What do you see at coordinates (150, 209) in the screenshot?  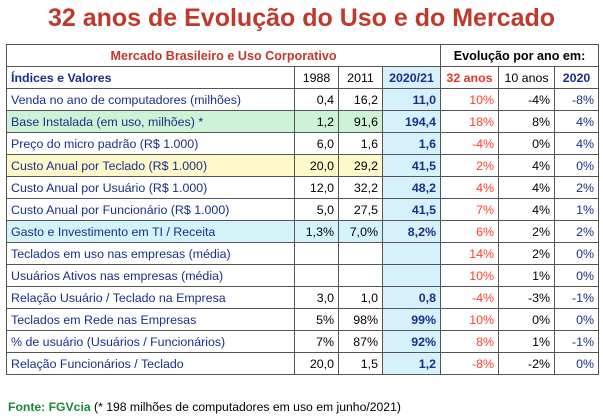 I see `row-label: Custo Anual por Funcionário (R$ 1.000)` at bounding box center [150, 209].